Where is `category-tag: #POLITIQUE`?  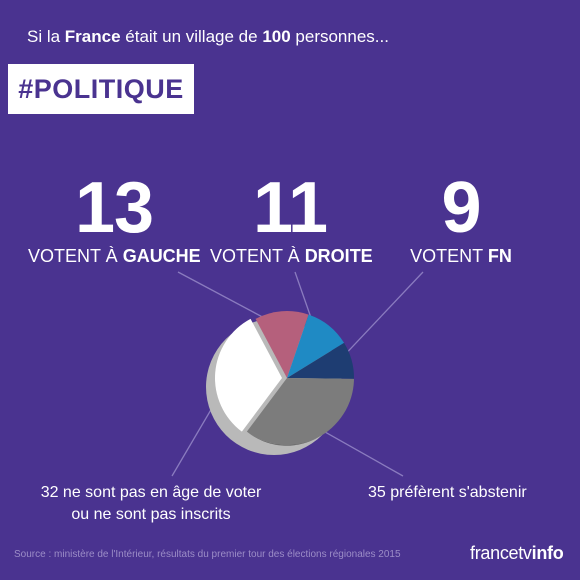
category-tag: #POLITIQUE is located at coordinates (101, 89).